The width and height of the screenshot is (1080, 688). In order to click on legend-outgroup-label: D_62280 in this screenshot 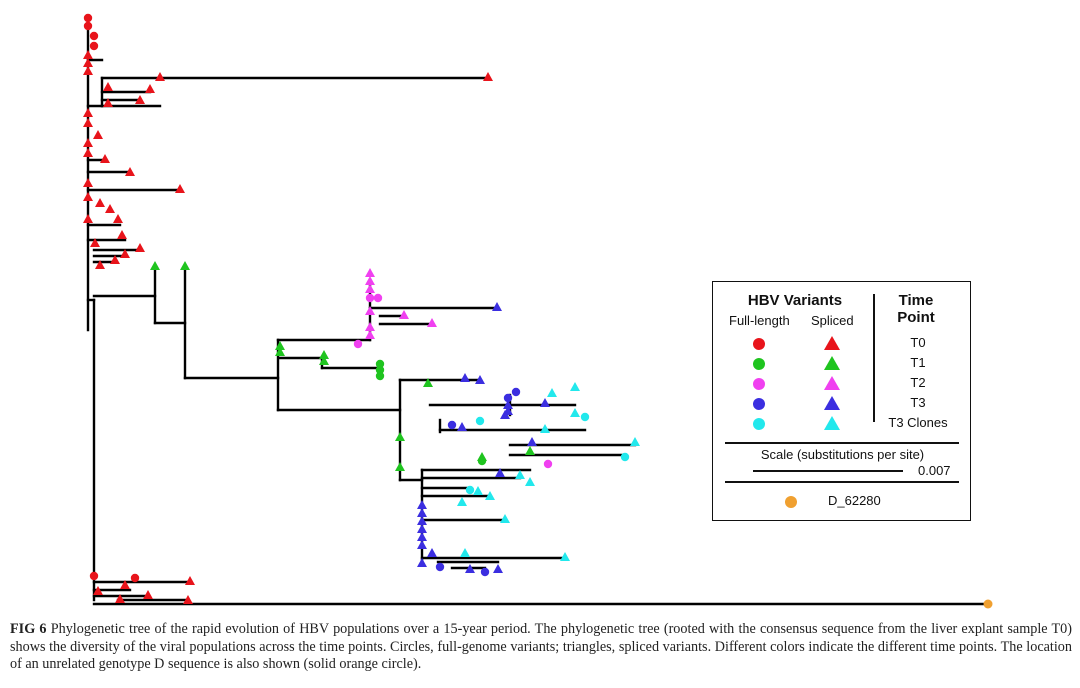, I will do `click(854, 500)`.